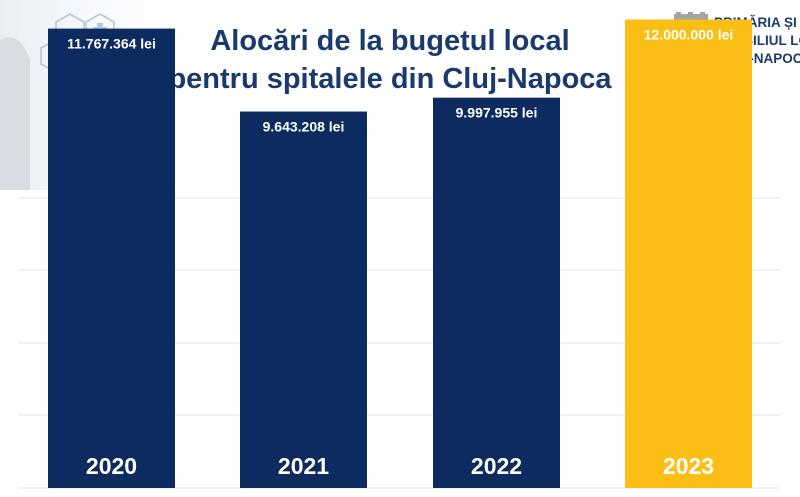  Describe the element at coordinates (496, 292) in the screenshot. I see `bar-2022` at that location.